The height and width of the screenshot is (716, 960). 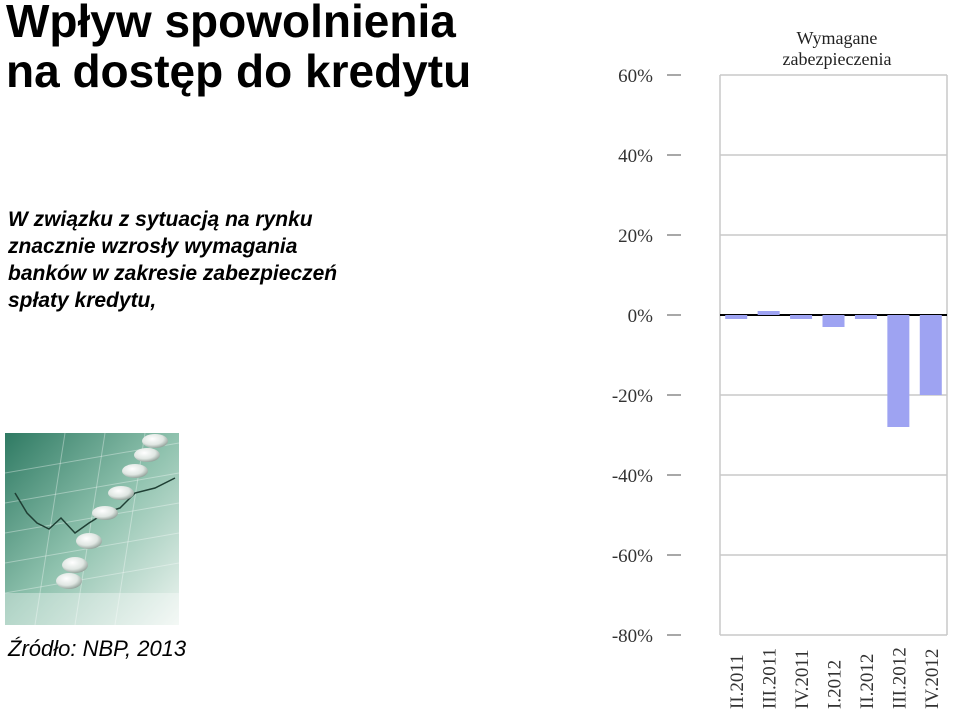 I want to click on bar-III.2011, so click(x=768, y=313).